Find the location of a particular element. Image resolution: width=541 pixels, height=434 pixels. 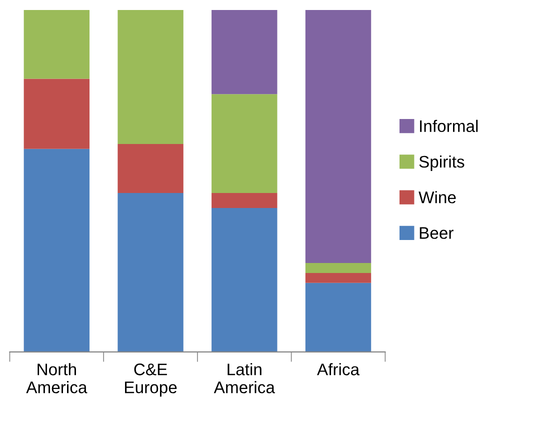

x-tick-label: North America is located at coordinates (57, 378).